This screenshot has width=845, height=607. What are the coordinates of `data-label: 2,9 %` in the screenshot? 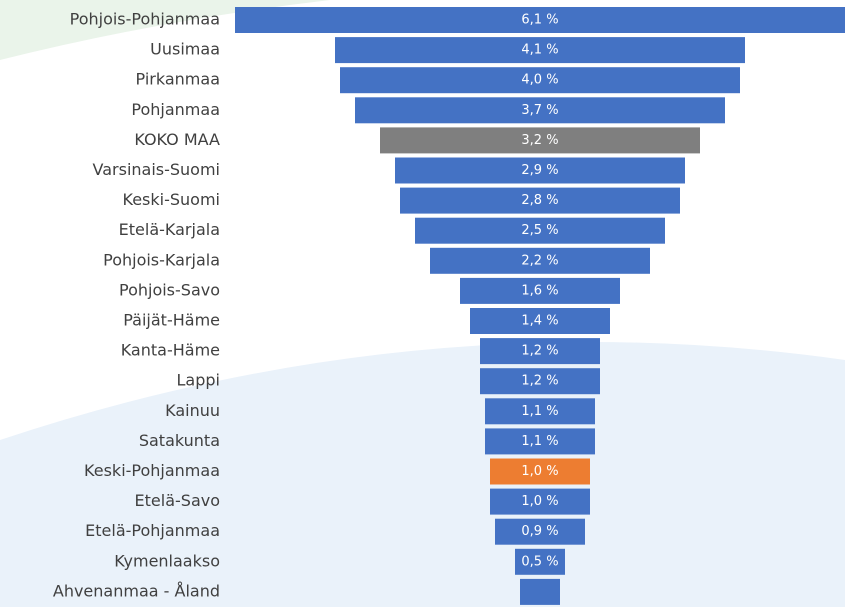 It's located at (539, 170).